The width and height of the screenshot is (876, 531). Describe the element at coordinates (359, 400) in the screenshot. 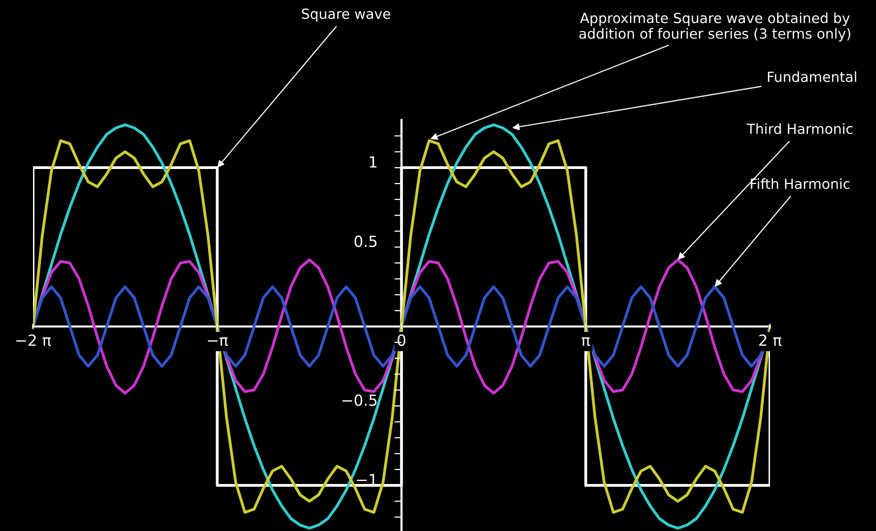

I see `y-tick-label: −0.5` at that location.